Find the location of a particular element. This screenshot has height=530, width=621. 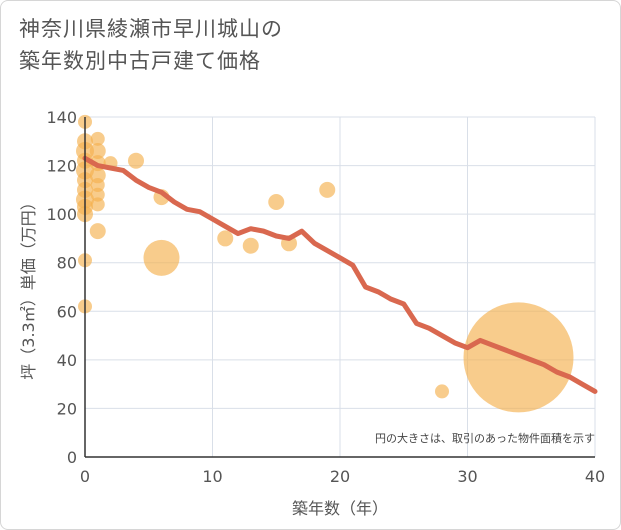

y-axis-label: 坪（3.3㎡）単価（万円） is located at coordinates (28, 286).